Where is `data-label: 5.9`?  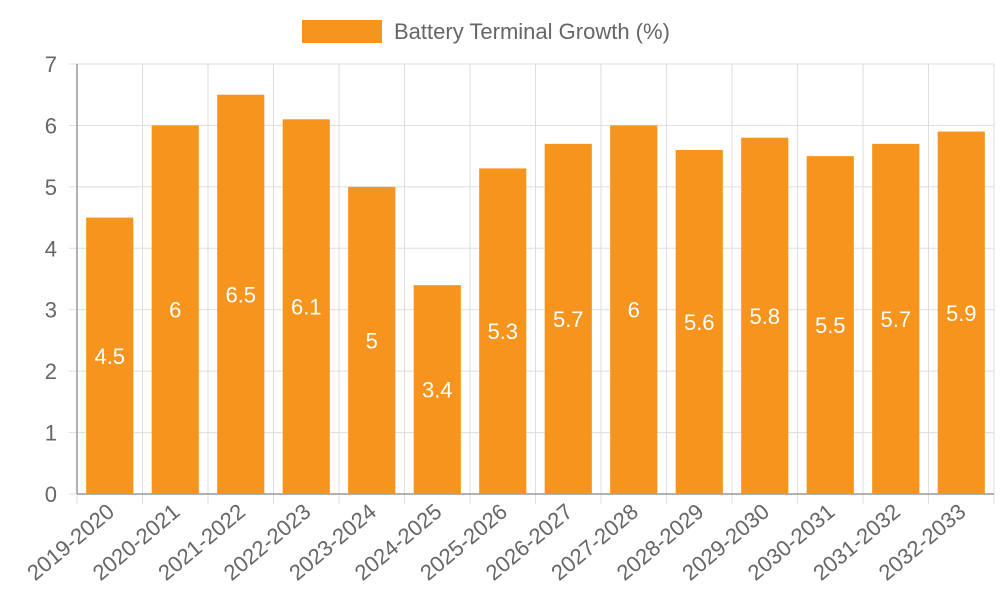 data-label: 5.9 is located at coordinates (961, 313).